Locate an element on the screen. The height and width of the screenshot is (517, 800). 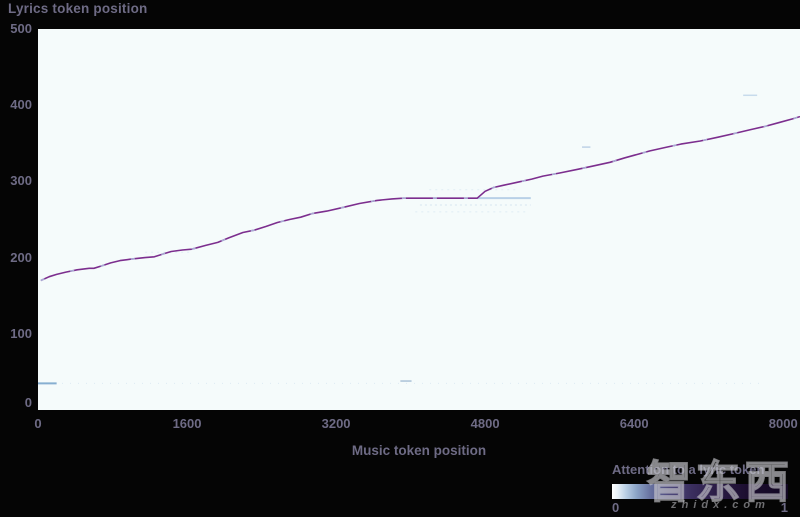
colorbar-label: Attention to a lyric token is located at coordinates (688, 469).